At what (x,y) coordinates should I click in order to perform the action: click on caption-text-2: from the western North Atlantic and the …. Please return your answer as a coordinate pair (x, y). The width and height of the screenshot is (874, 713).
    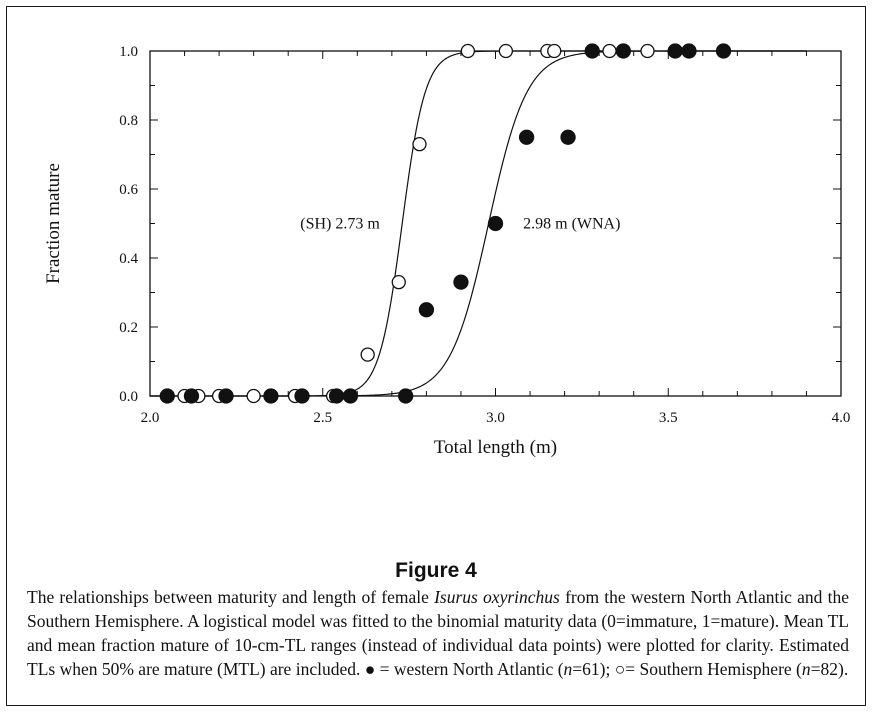
    Looking at the image, I should click on (438, 633).